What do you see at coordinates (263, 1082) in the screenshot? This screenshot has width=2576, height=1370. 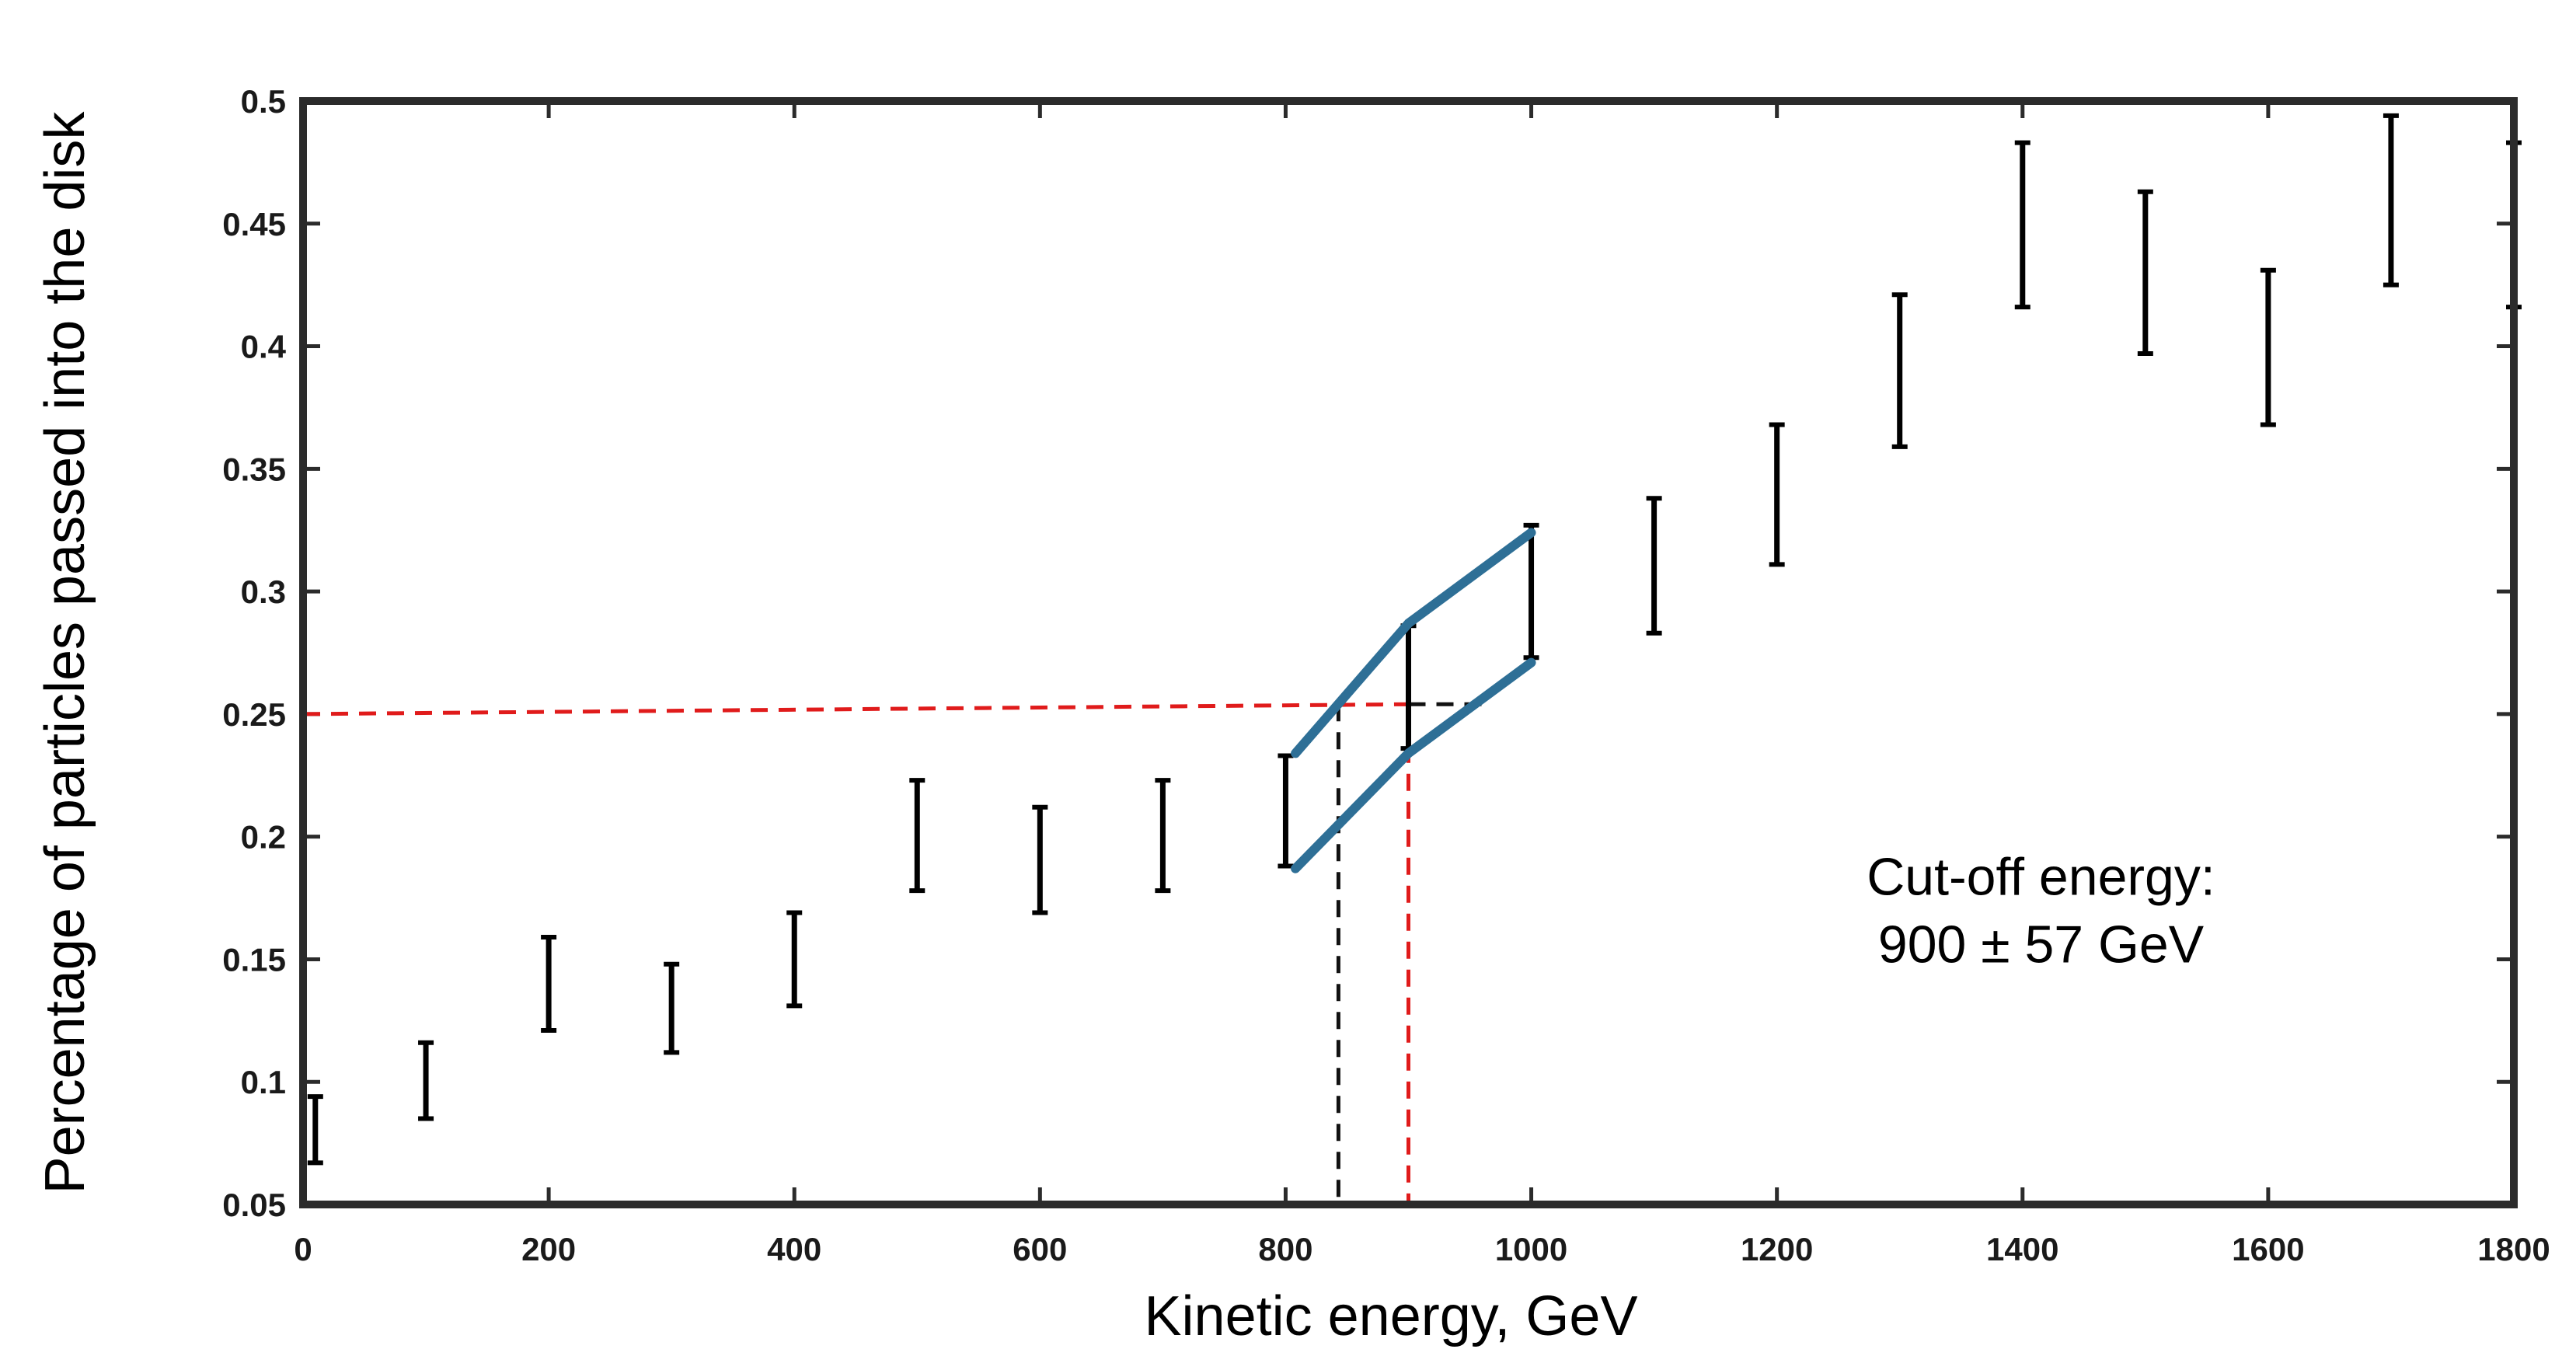 I see `y-tick-label: 0.1` at bounding box center [263, 1082].